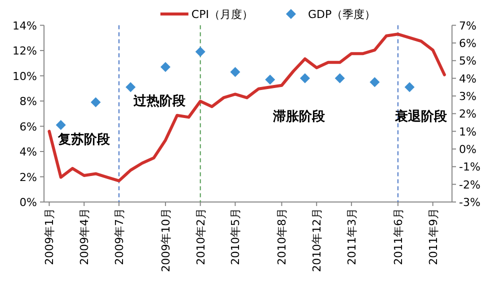  I want to click on y-tick-label: 8%, so click(28, 101).